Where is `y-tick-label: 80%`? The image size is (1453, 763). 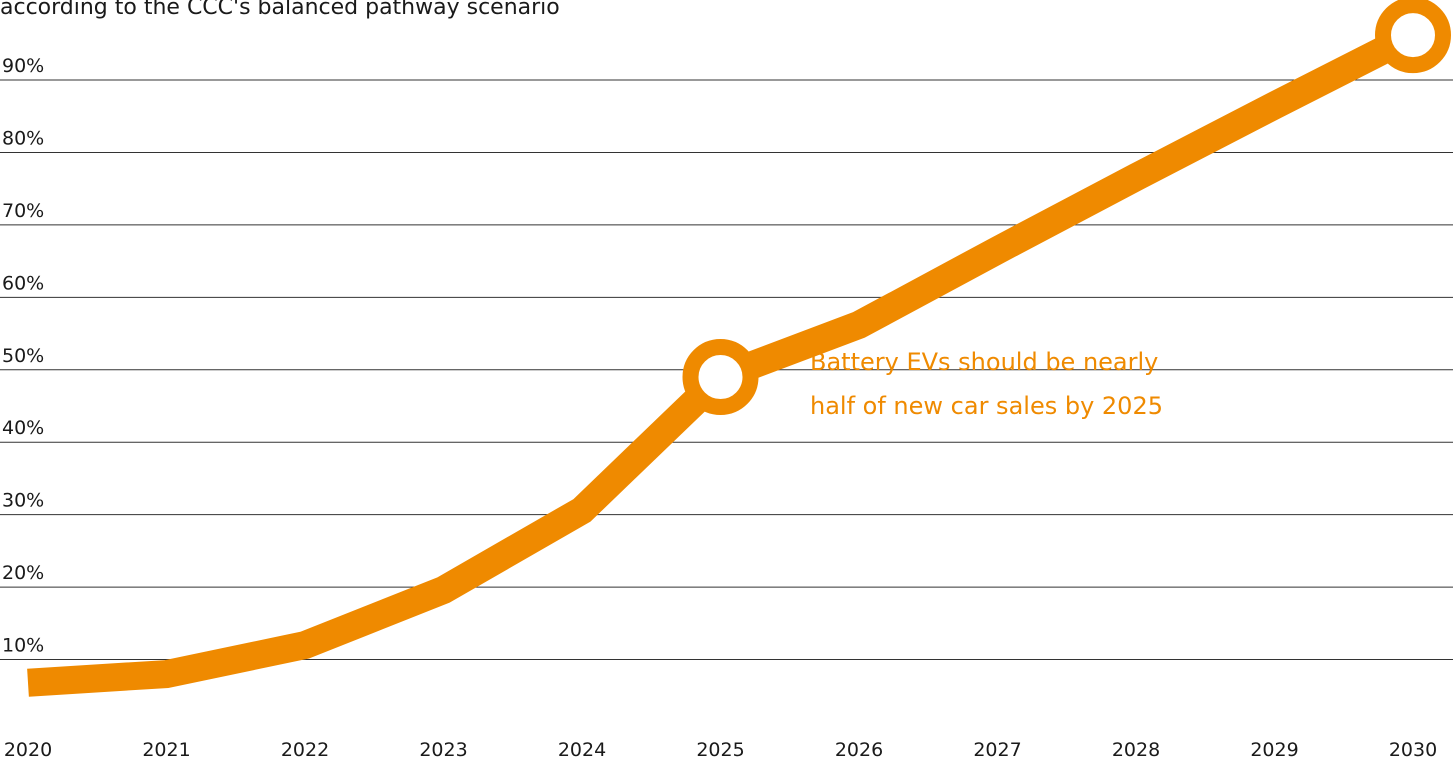 y-tick-label: 80% is located at coordinates (23, 138).